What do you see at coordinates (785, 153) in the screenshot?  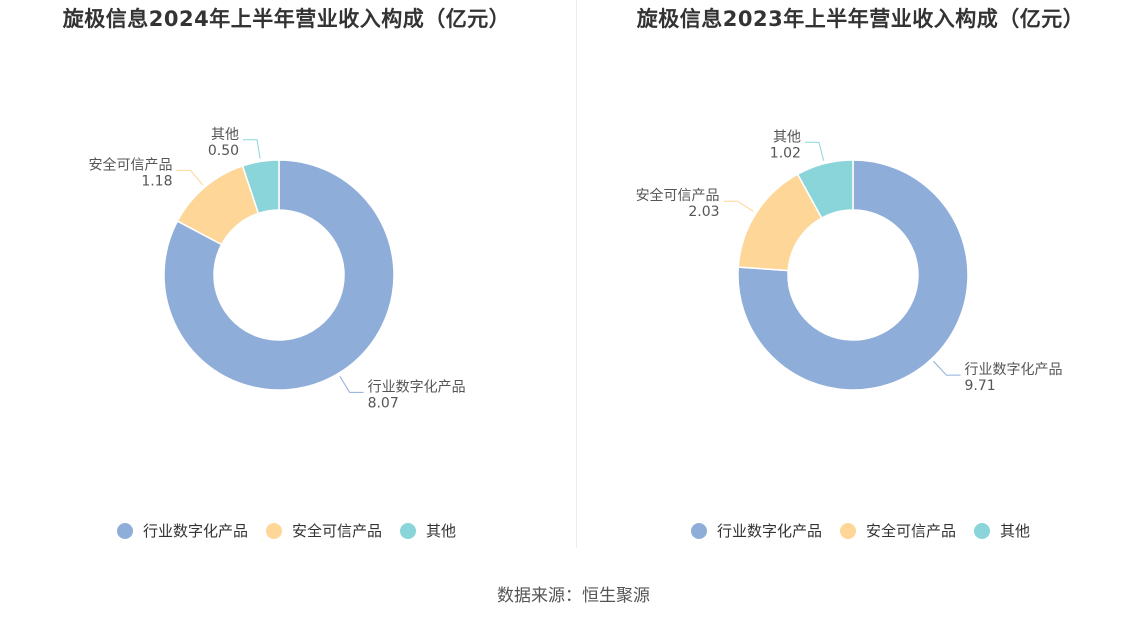 I see `slice-value-other: 1.02` at bounding box center [785, 153].